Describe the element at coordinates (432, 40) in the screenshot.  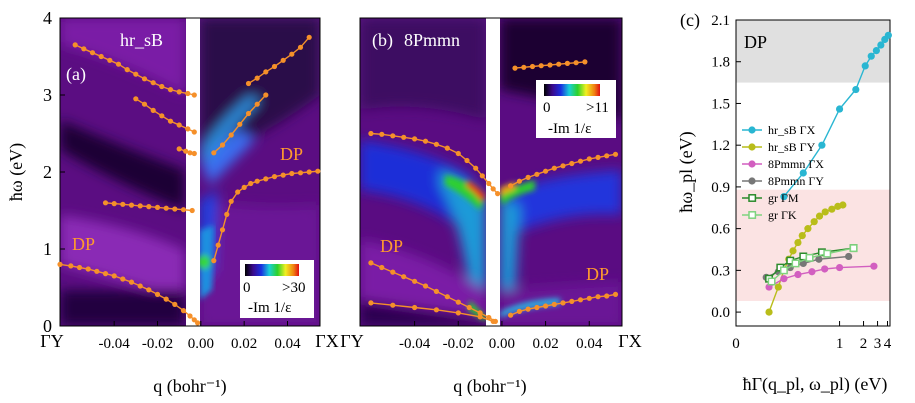
I see `panel-b-title: 8Pmmn` at that location.